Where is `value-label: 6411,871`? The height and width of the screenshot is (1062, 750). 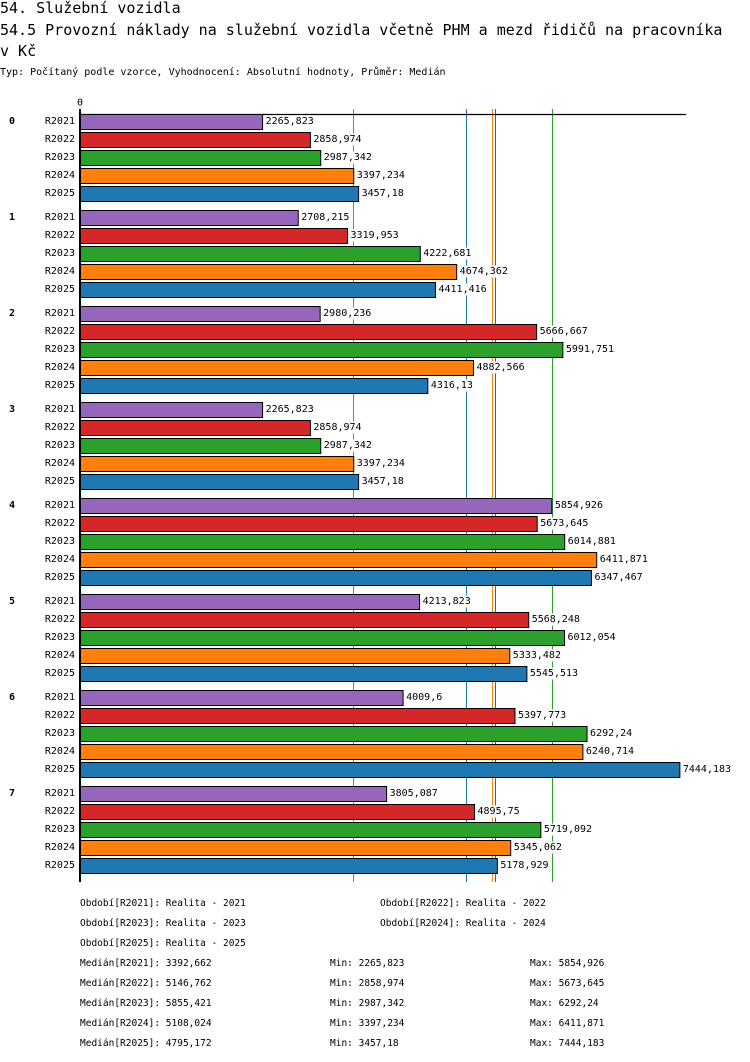 value-label: 6411,871 is located at coordinates (624, 559).